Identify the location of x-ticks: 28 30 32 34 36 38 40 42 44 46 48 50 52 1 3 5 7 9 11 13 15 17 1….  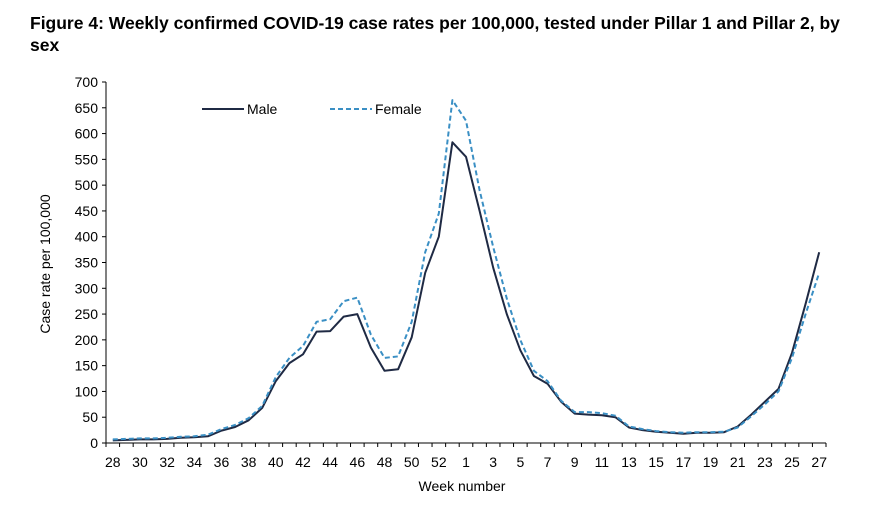
(466, 456).